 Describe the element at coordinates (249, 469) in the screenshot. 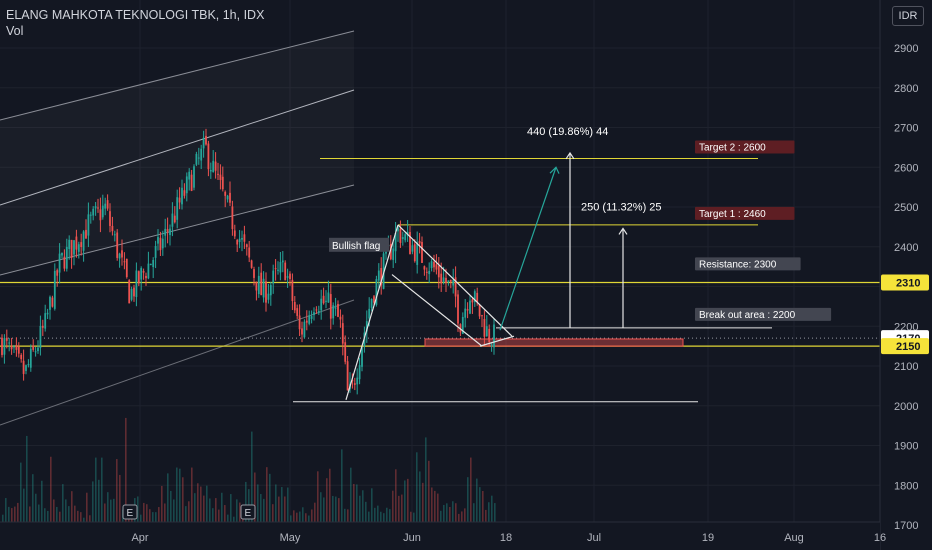

I see `volume-bars` at that location.